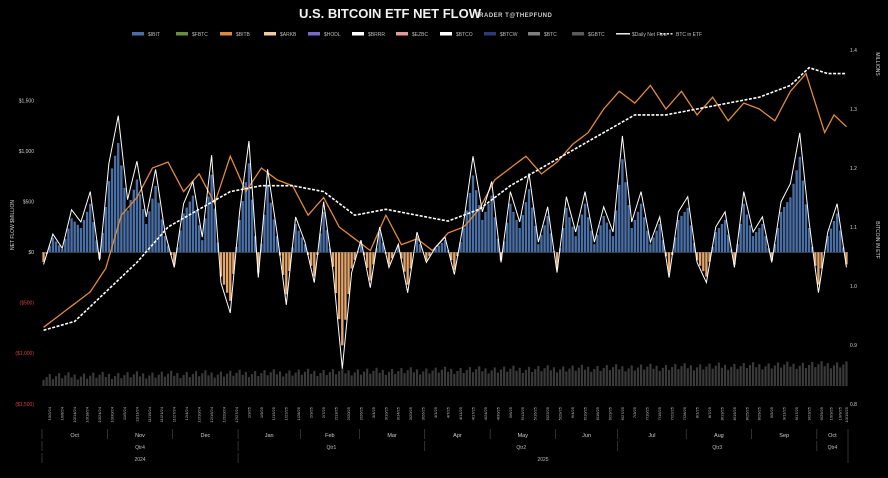 The image size is (888, 478). Describe the element at coordinates (709, 412) in the screenshot. I see `date-label: 8/7/25` at that location.